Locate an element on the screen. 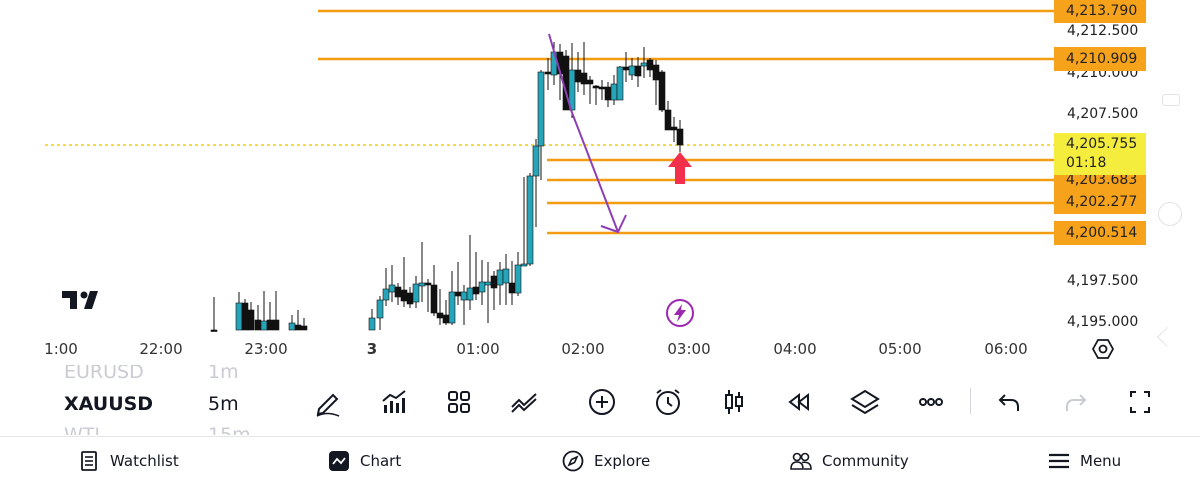 The height and width of the screenshot is (484, 1200). indicators-icon is located at coordinates (393, 402).